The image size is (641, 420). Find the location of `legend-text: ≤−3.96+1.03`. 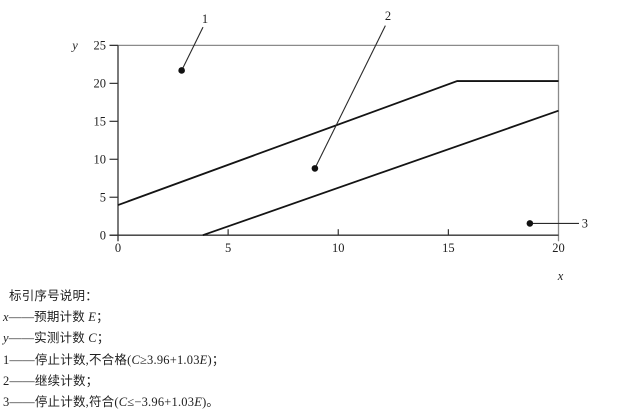

legend-text: ≤−3.96+1.03 is located at coordinates (161, 402).